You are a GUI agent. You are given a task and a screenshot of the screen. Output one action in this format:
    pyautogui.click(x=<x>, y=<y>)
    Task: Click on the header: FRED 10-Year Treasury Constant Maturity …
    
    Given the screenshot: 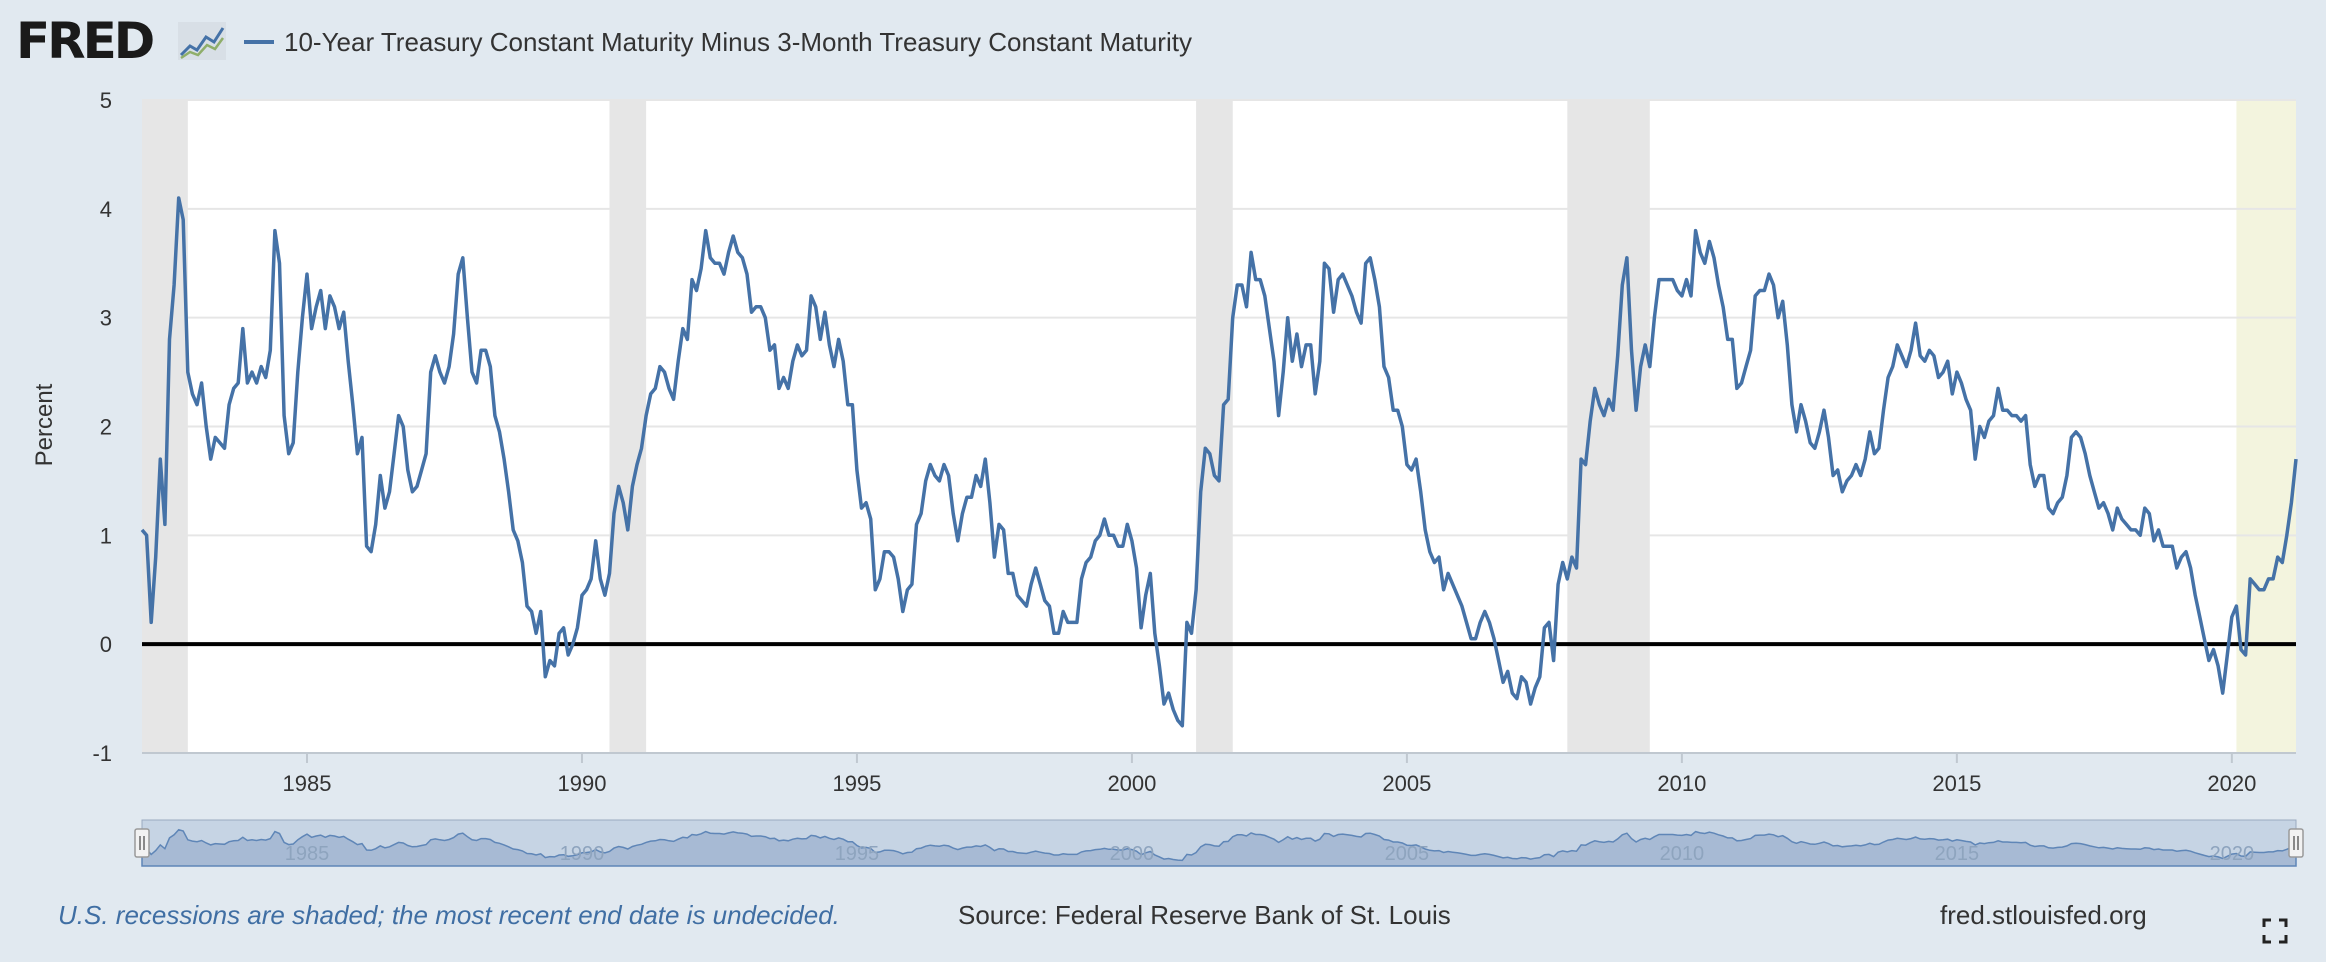 What is the action you would take?
    pyautogui.click(x=1163, y=40)
    